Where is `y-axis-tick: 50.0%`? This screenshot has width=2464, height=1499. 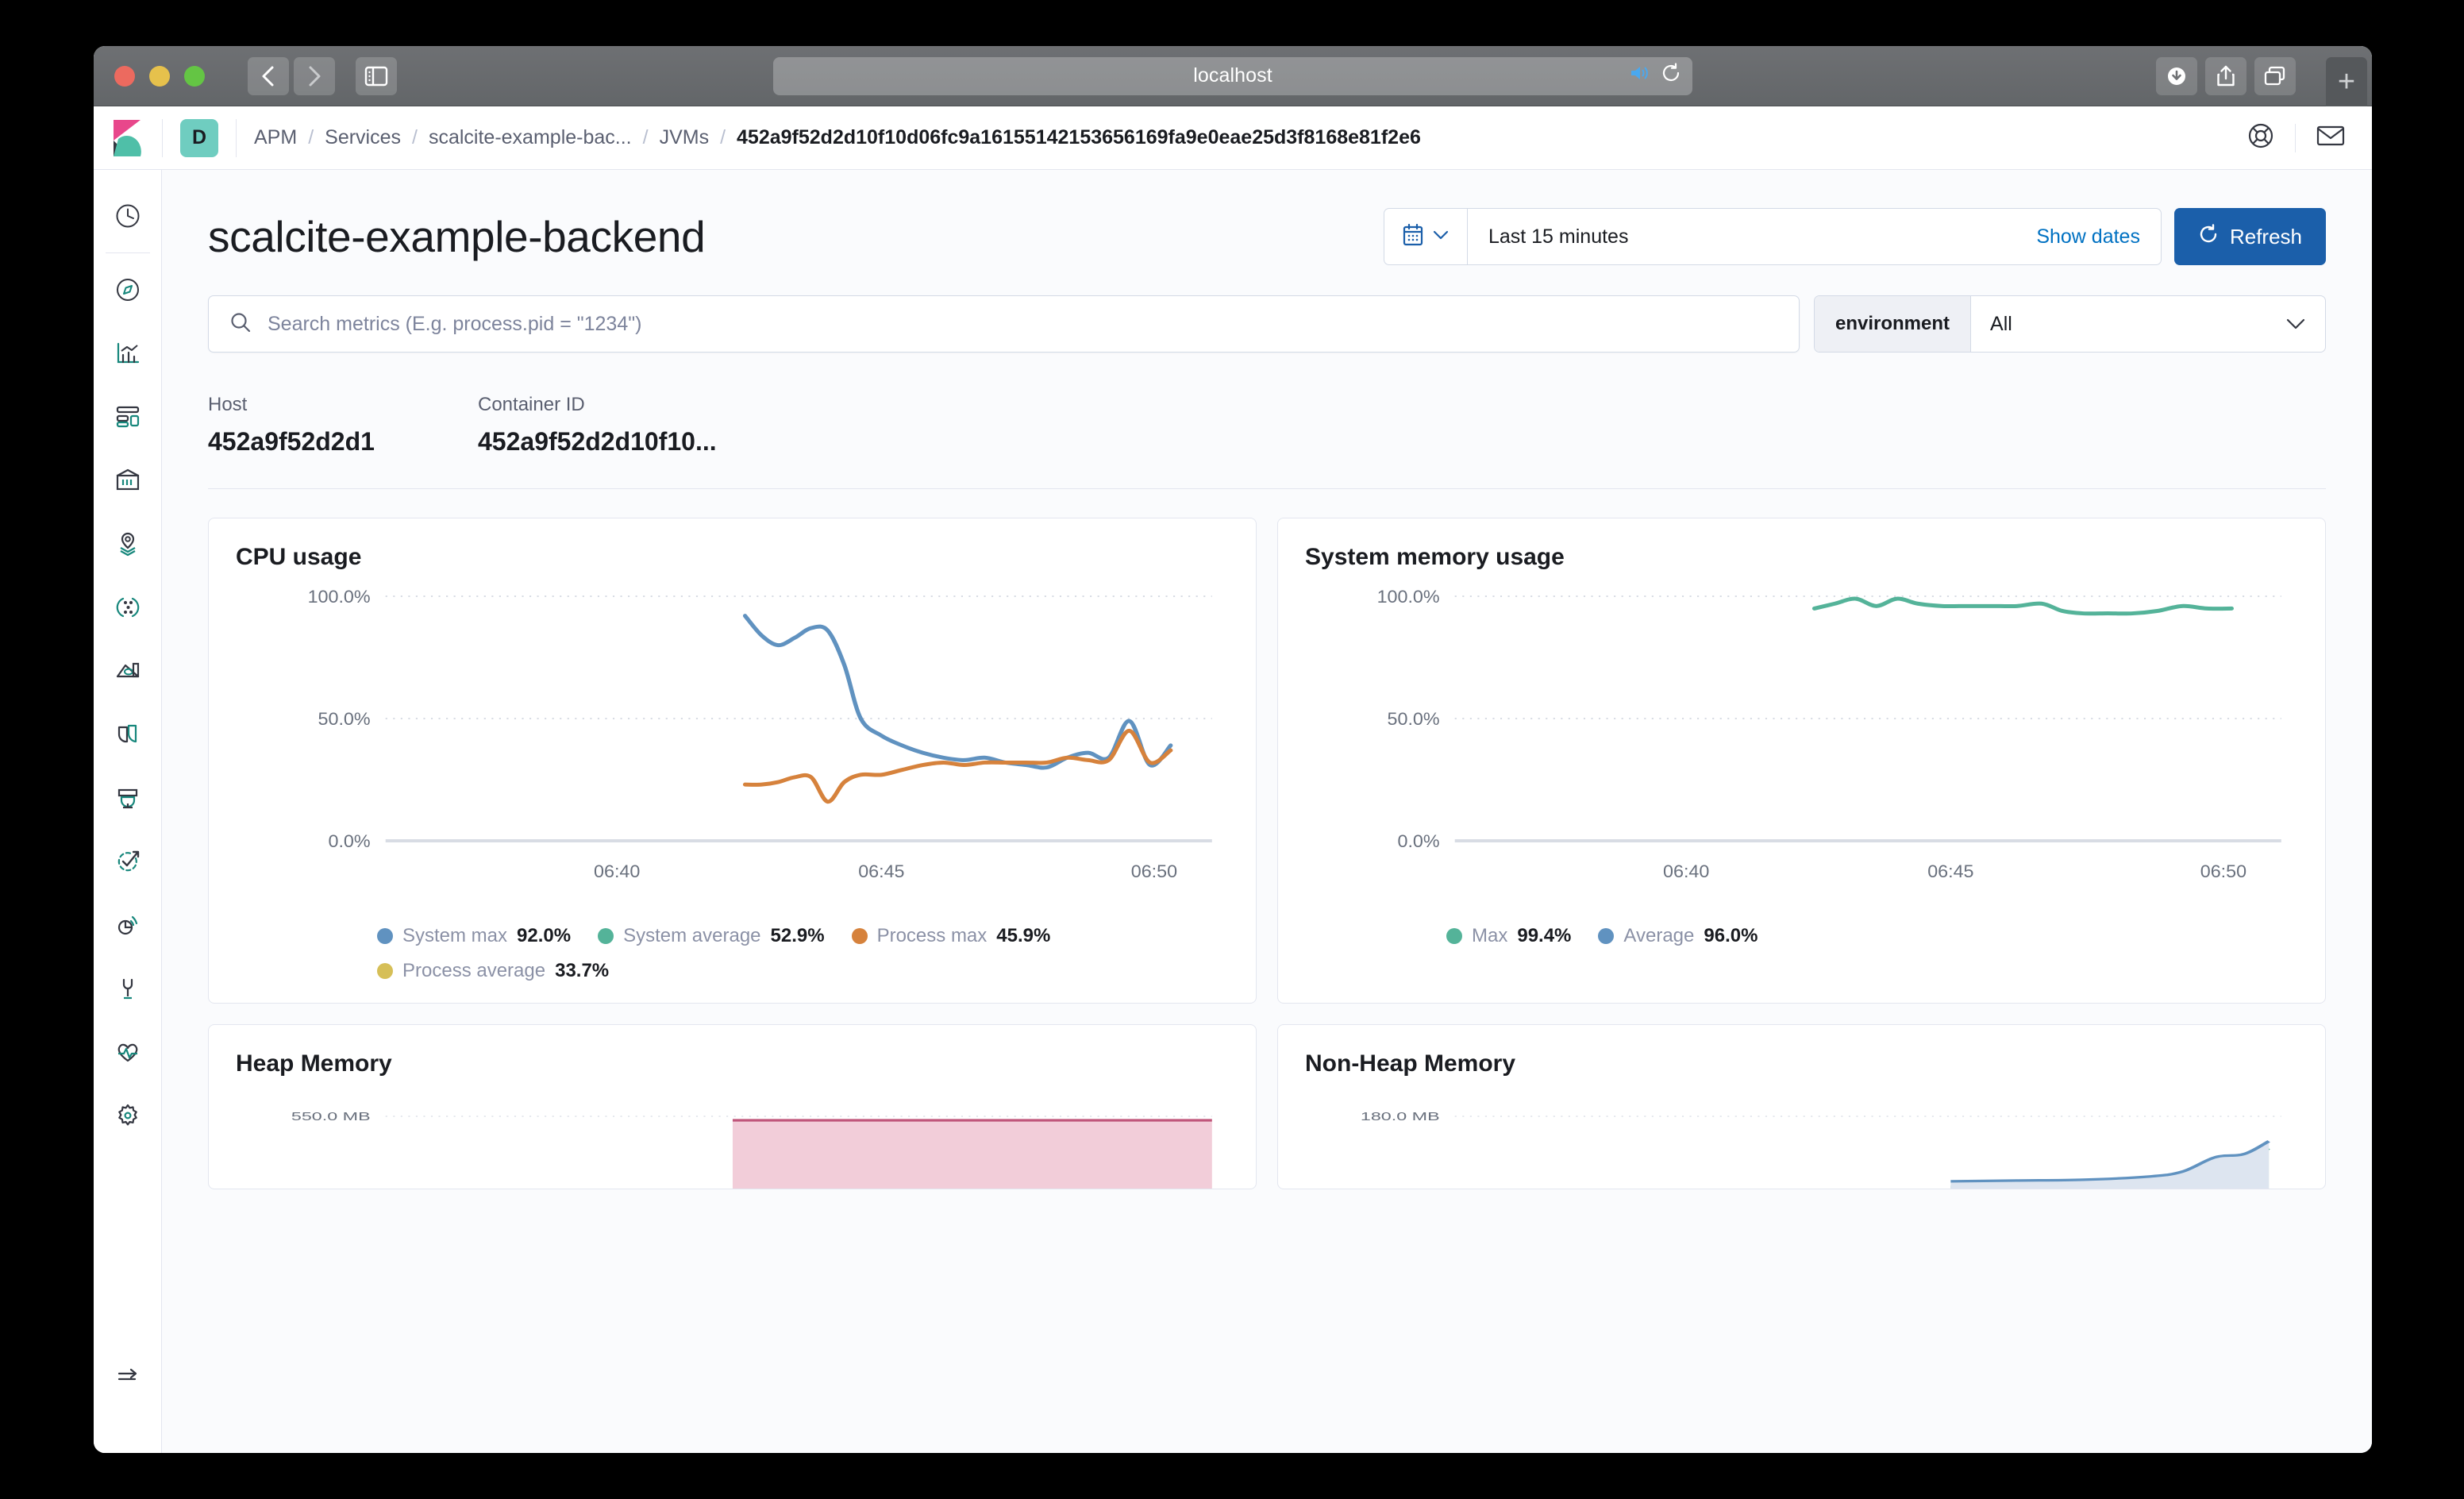 y-axis-tick: 50.0% is located at coordinates (344, 719).